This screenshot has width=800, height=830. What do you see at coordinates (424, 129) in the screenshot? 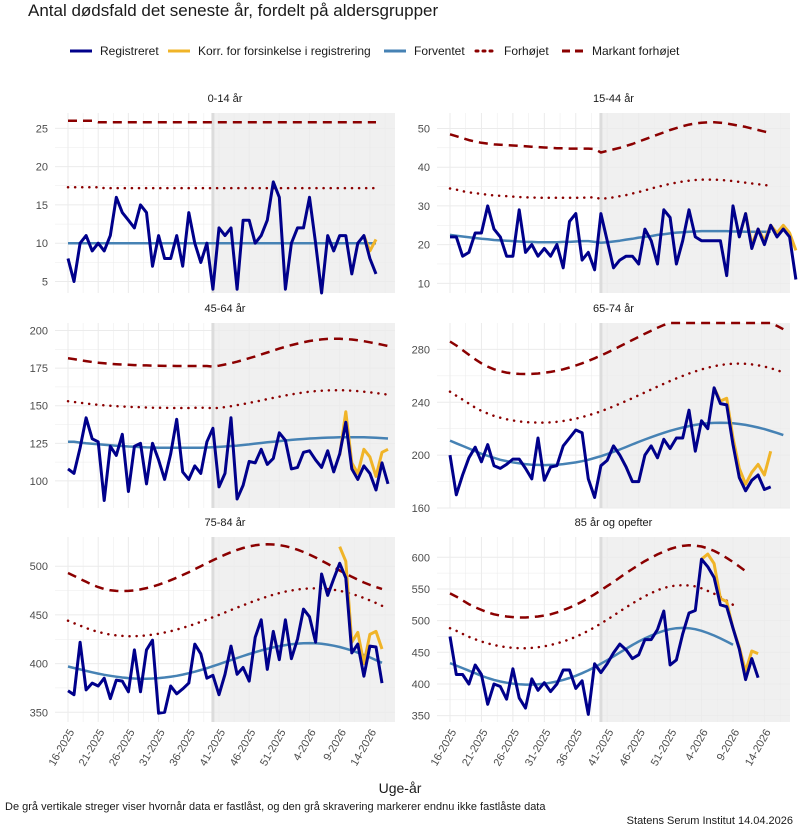
I see `y-tick-label: 50` at bounding box center [424, 129].